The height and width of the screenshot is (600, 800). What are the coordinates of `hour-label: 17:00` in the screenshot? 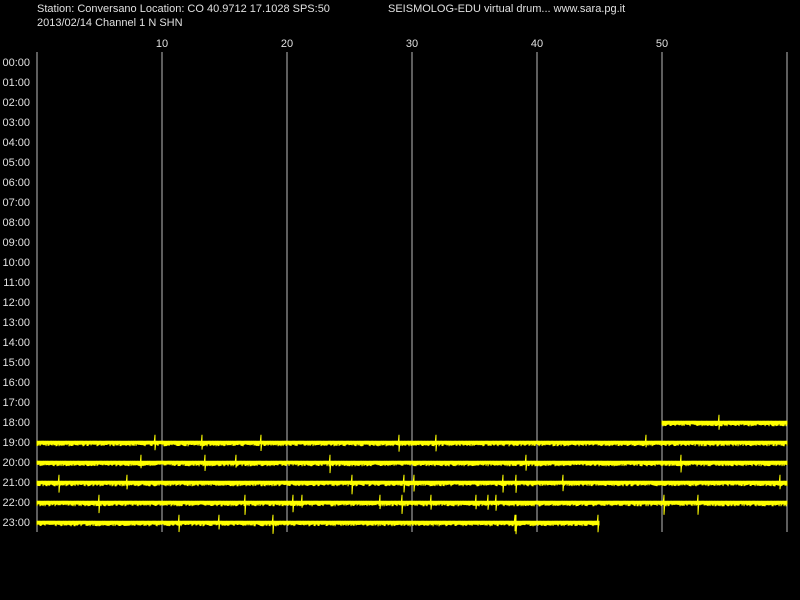 It's located at (16, 403).